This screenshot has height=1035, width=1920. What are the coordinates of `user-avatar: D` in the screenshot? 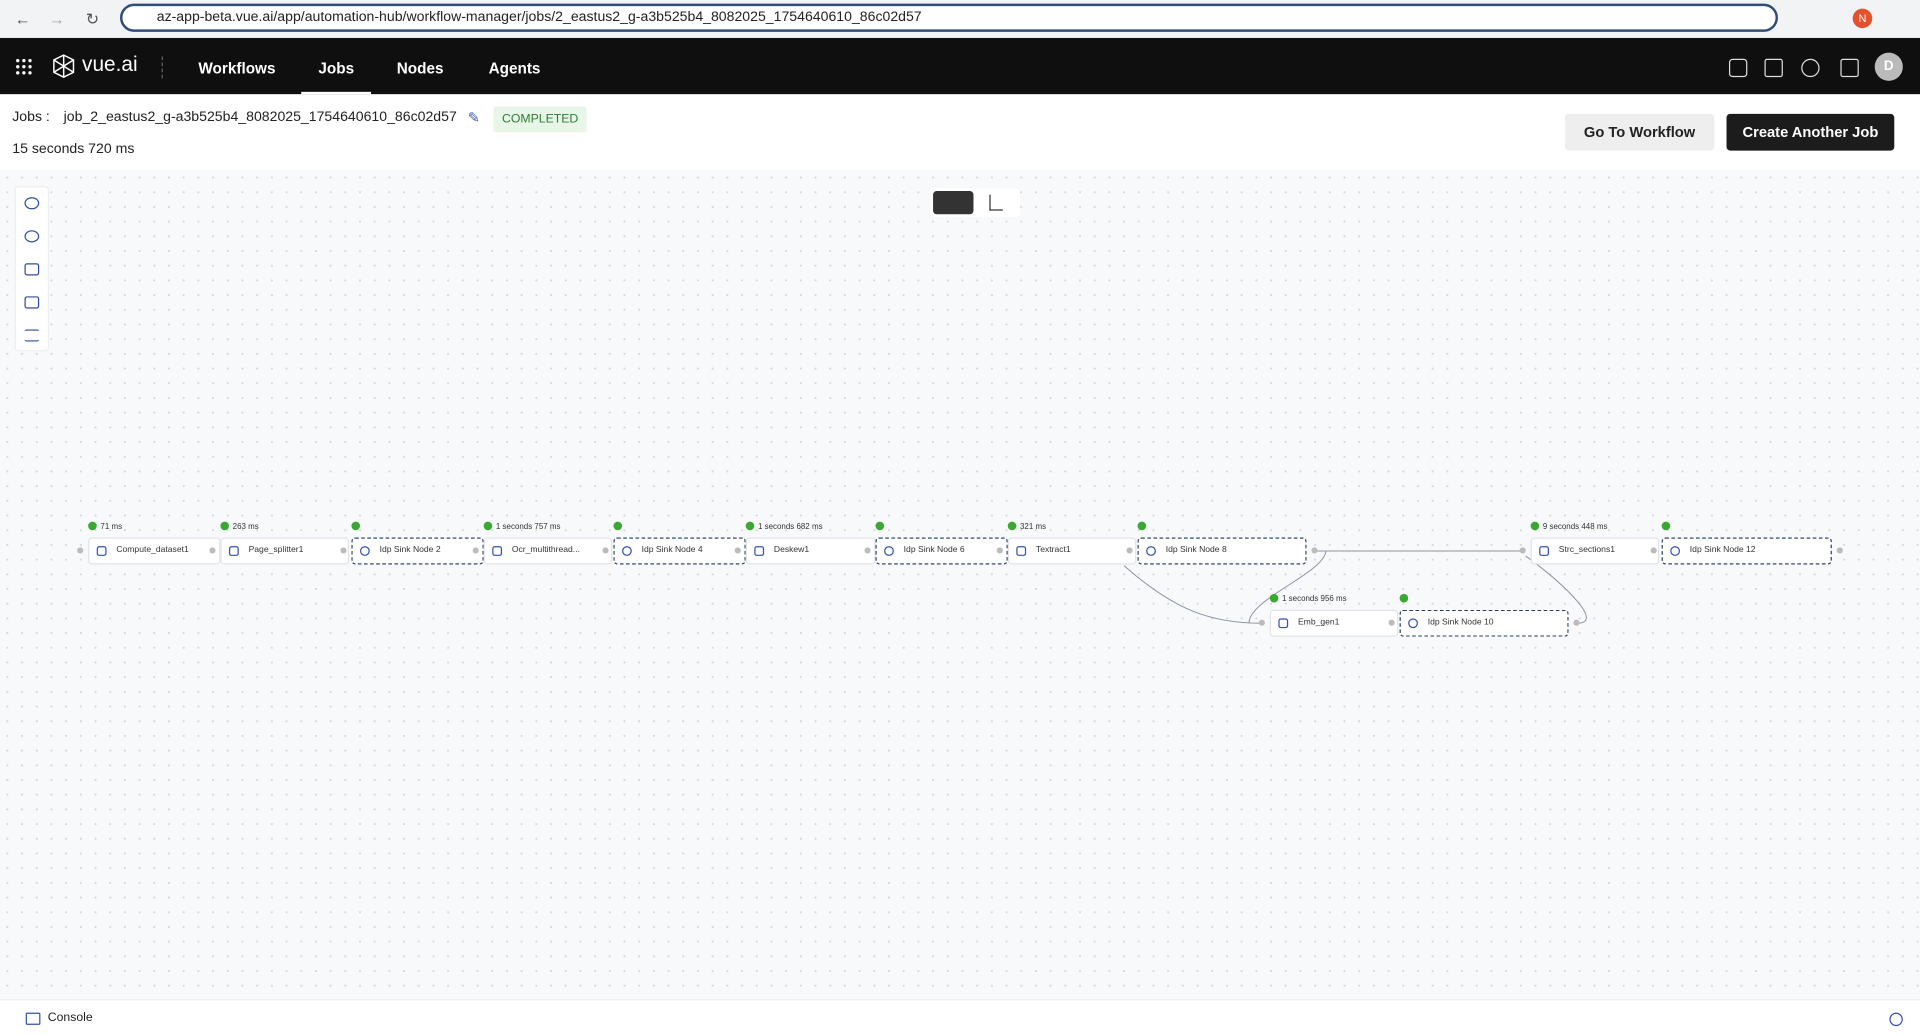 It's located at (1888, 66).